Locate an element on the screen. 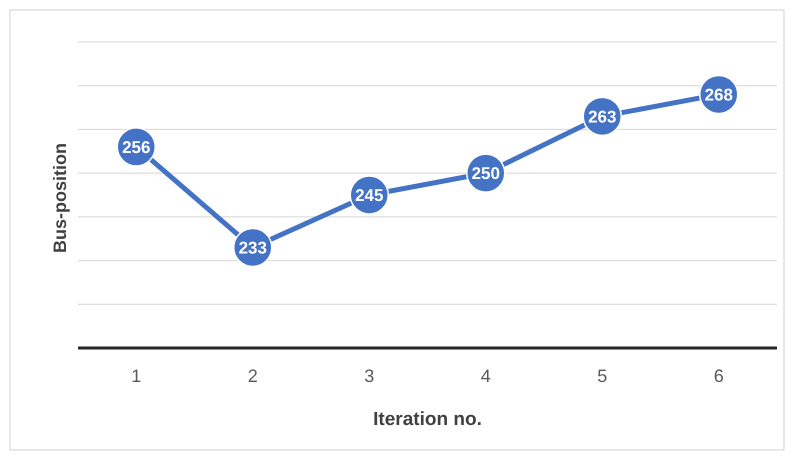 This screenshot has width=794, height=460. x-tick-label: 1 is located at coordinates (136, 376).